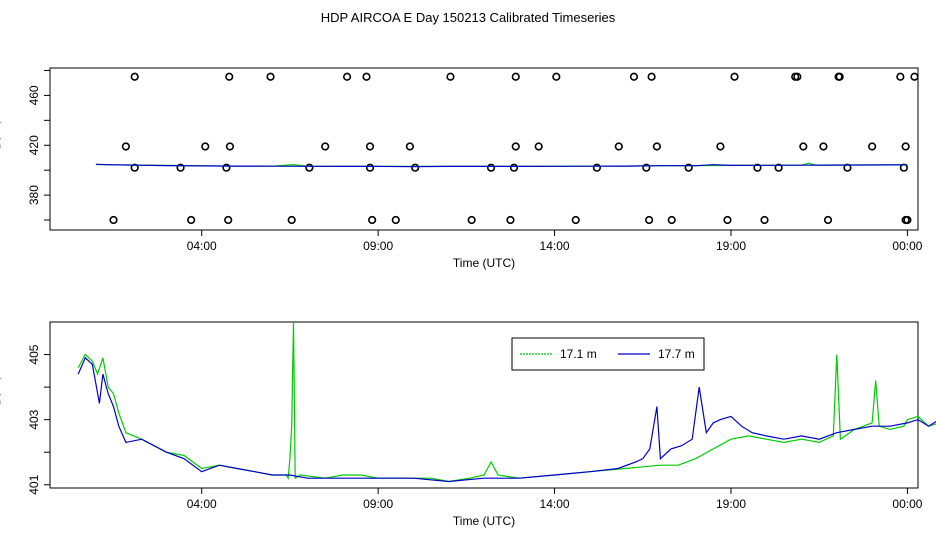 This screenshot has width=936, height=540. What do you see at coordinates (676, 354) in the screenshot?
I see `legend-label-17-7-m: 17.7 m` at bounding box center [676, 354].